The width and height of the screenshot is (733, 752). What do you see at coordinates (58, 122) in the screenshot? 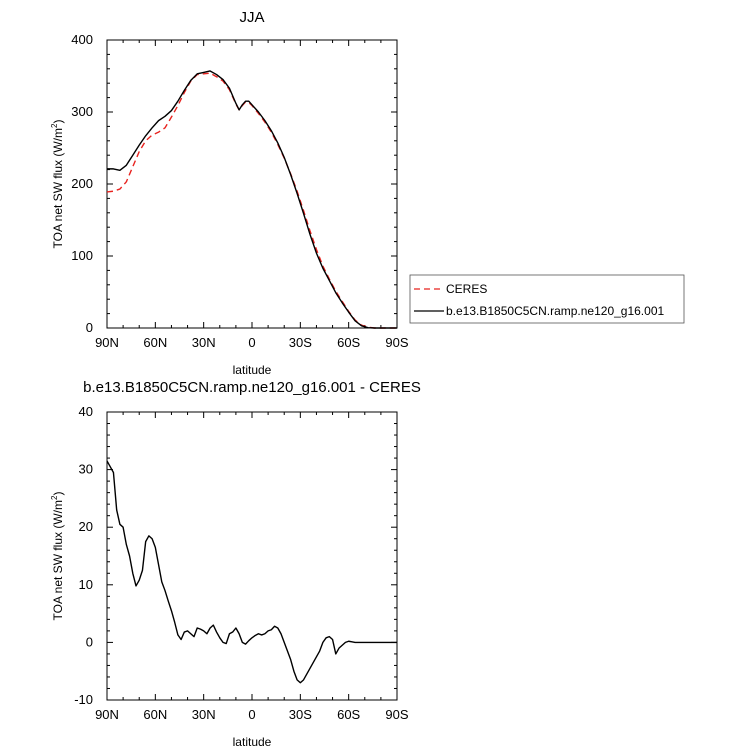
I see `top-y-axis-label-tail: )` at bounding box center [58, 122].